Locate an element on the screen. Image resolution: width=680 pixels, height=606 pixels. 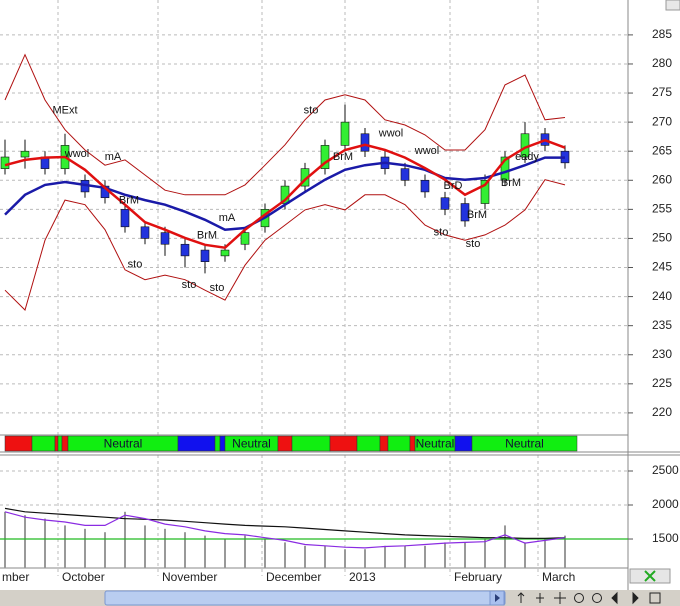
prev-icon is located at coordinates (614, 598).